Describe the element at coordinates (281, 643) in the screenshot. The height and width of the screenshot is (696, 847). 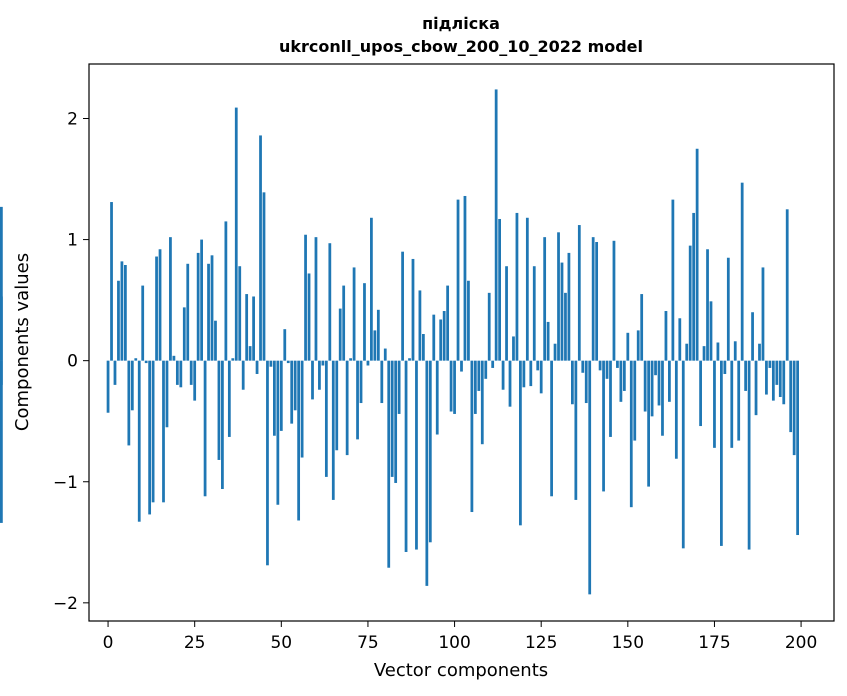
I see `x-tick-label: 50` at that location.